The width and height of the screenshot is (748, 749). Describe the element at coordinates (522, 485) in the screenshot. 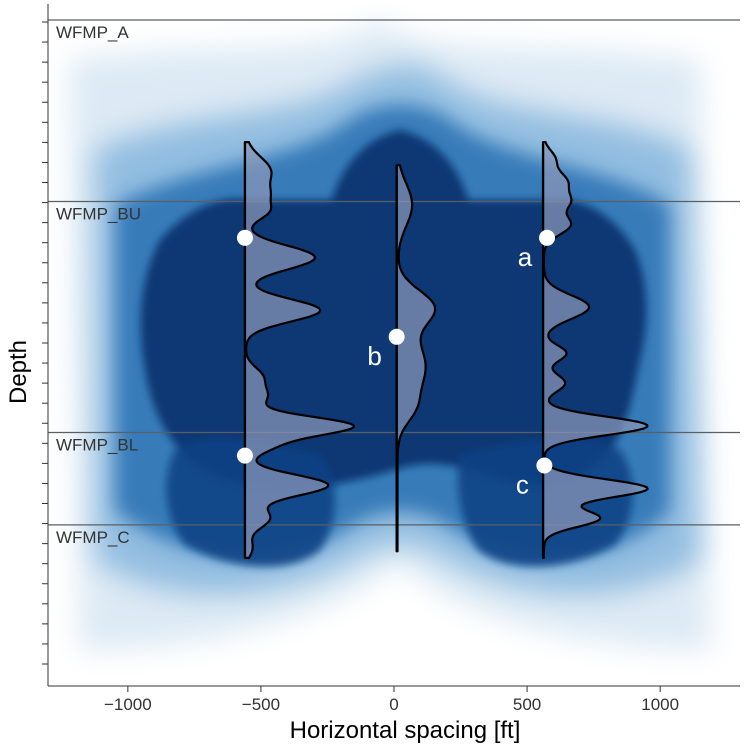

I see `well-marker-label-4: c` at that location.